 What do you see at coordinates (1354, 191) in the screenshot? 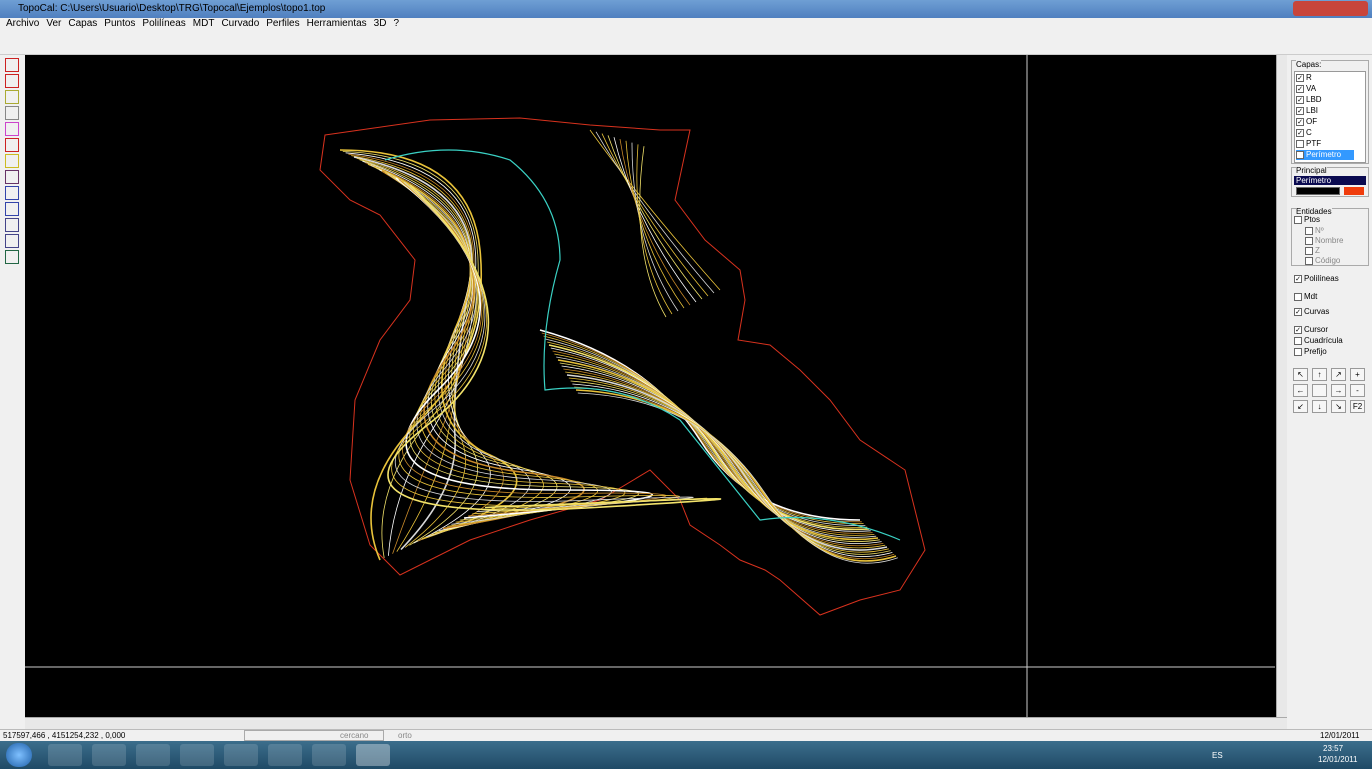
I see `layer-color` at bounding box center [1354, 191].